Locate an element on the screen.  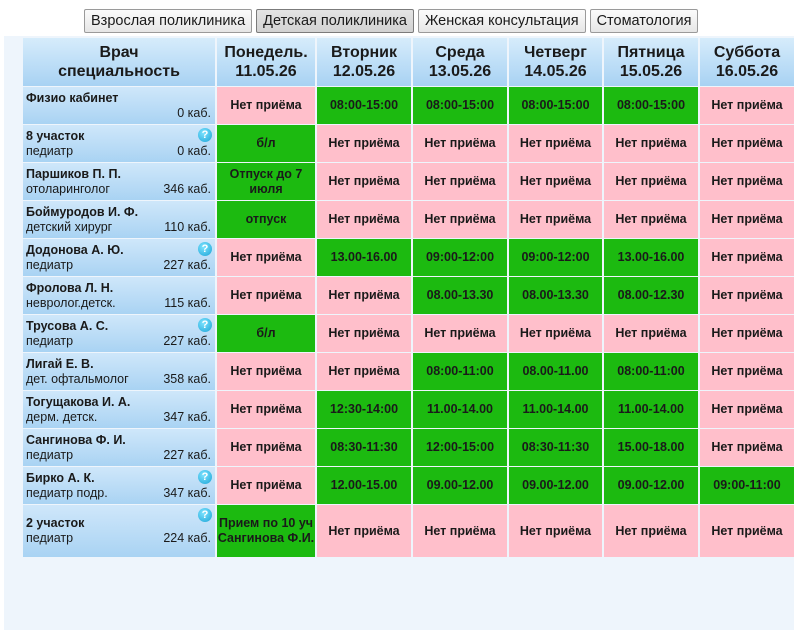
day-date: 16.05.26 is located at coordinates (747, 71).